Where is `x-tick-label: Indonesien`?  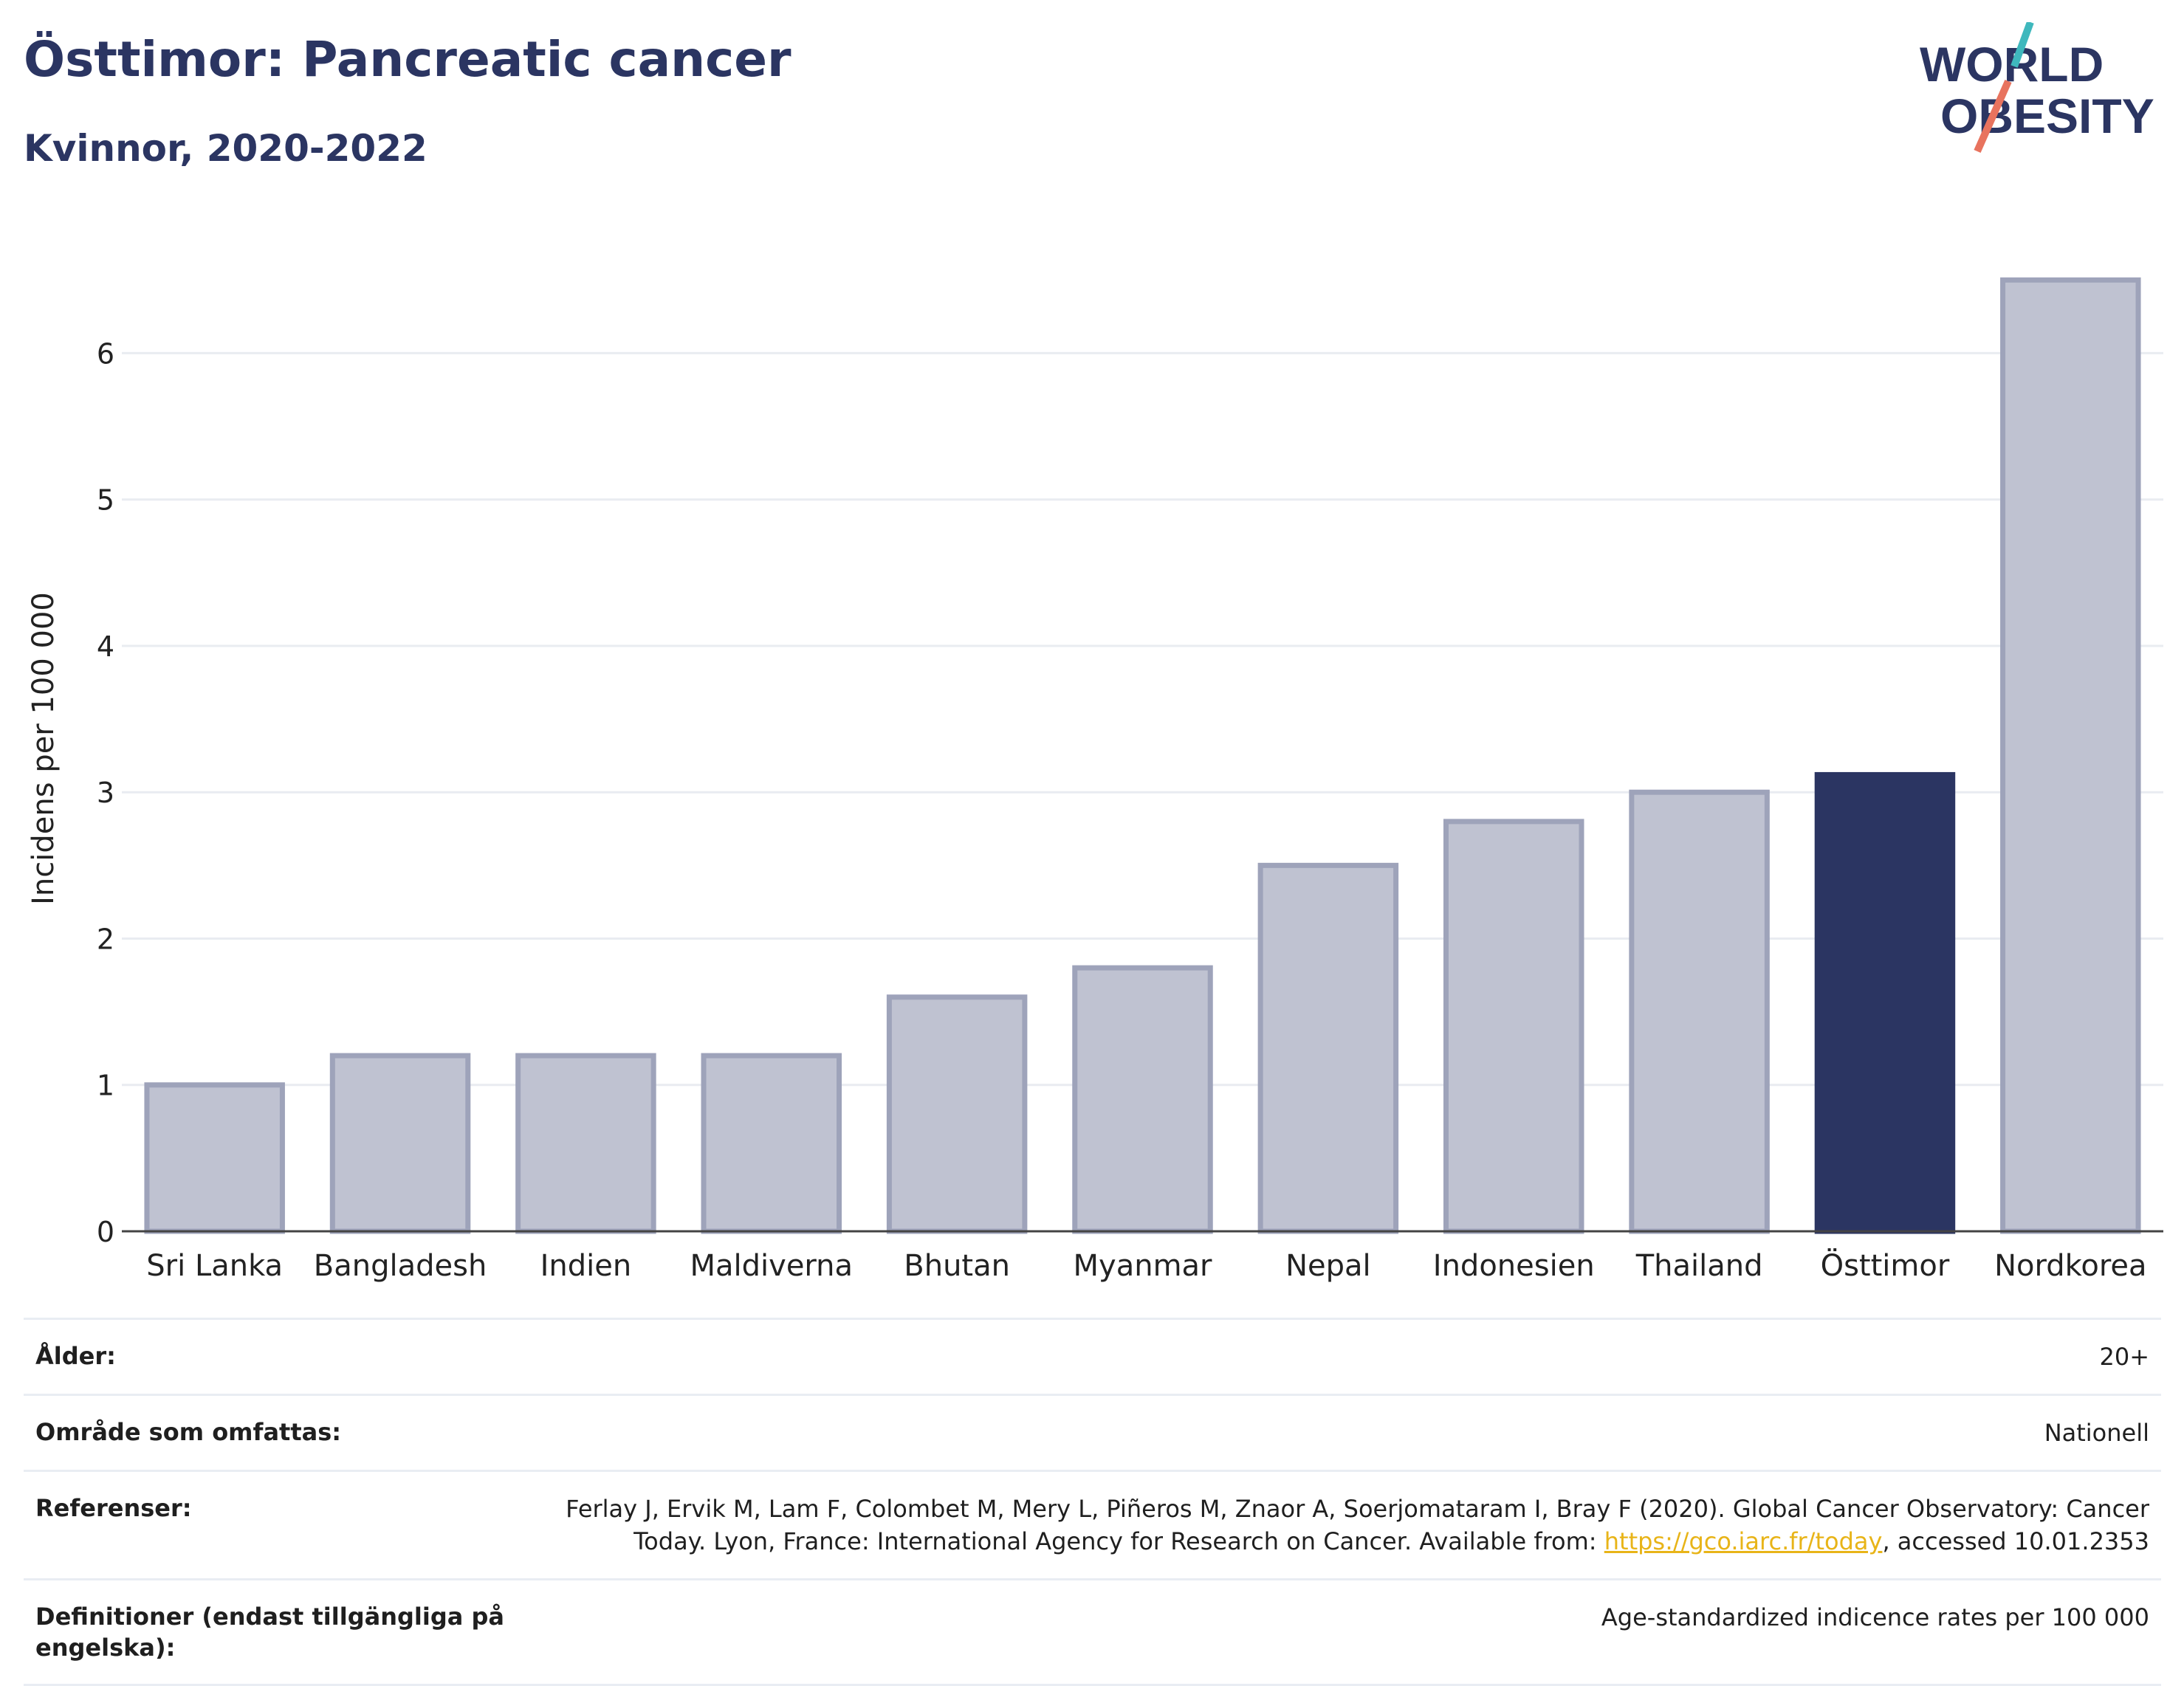
x-tick-label: Indonesien is located at coordinates (1514, 1266).